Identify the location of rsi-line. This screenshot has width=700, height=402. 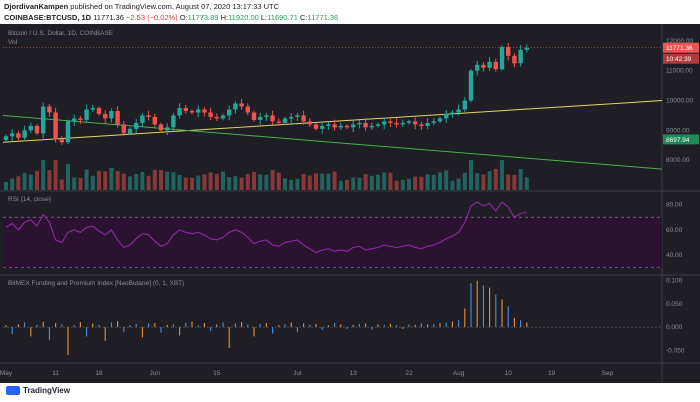
(266, 227).